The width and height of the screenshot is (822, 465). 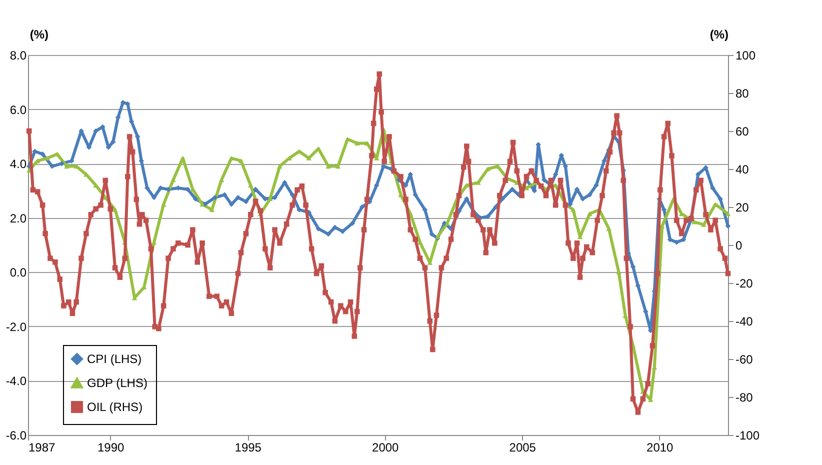 What do you see at coordinates (111, 447) in the screenshot?
I see `x-tick-label: 1990` at bounding box center [111, 447].